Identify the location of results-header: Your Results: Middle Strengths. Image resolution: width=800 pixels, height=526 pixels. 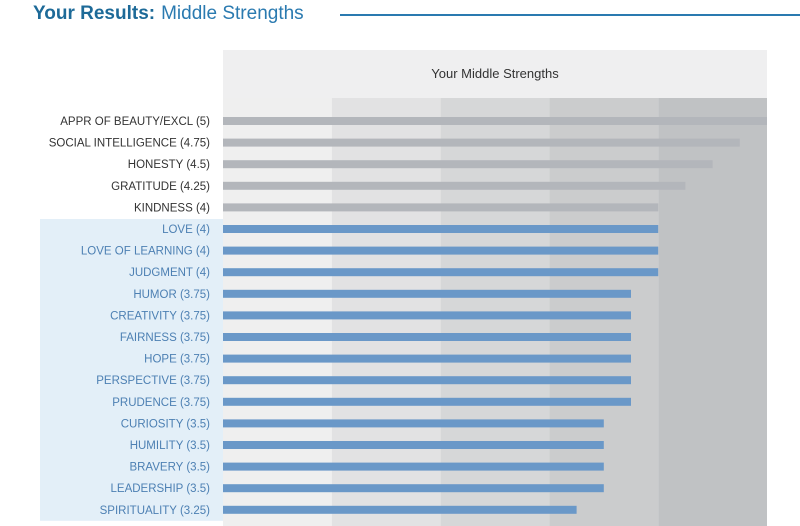
(168, 14).